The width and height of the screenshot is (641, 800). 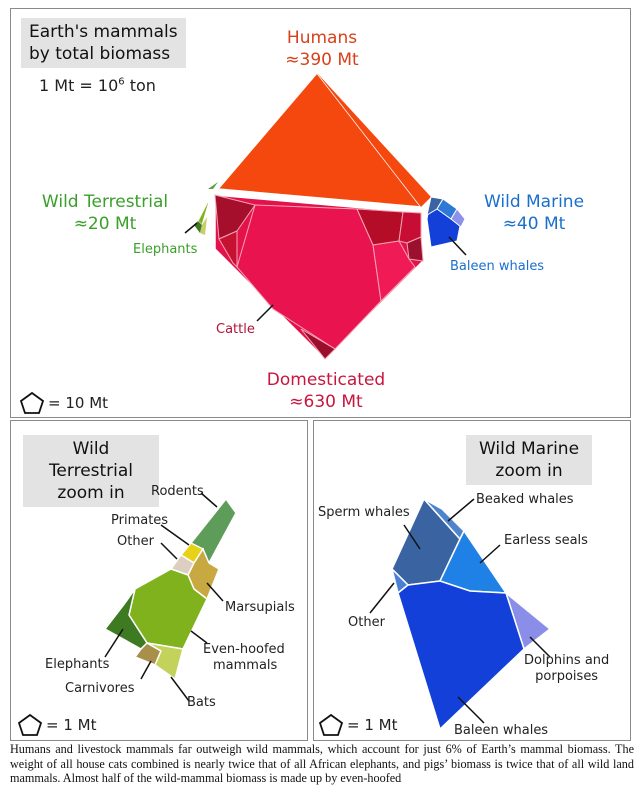 I want to click on baleen-whales-label: Baleen whales, so click(x=497, y=266).